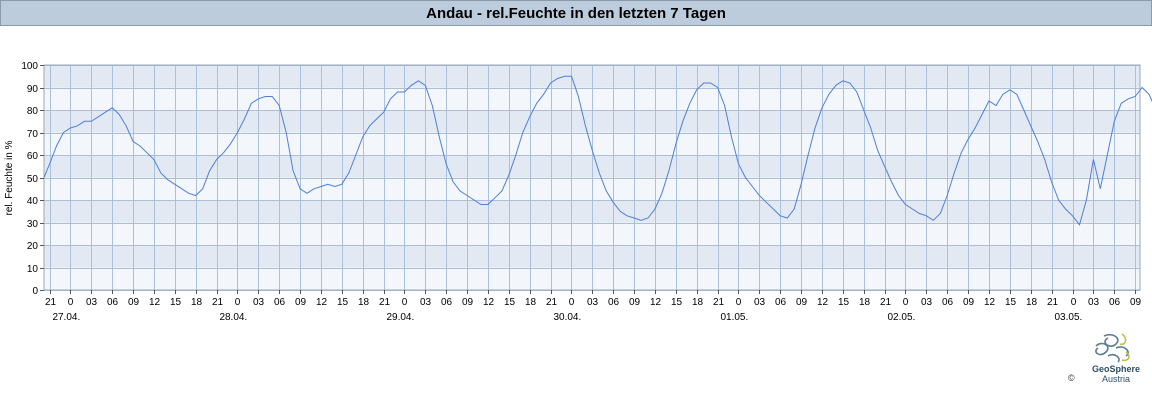 The width and height of the screenshot is (1152, 400). Describe the element at coordinates (233, 317) in the screenshot. I see `day-label: 28.04.` at that location.